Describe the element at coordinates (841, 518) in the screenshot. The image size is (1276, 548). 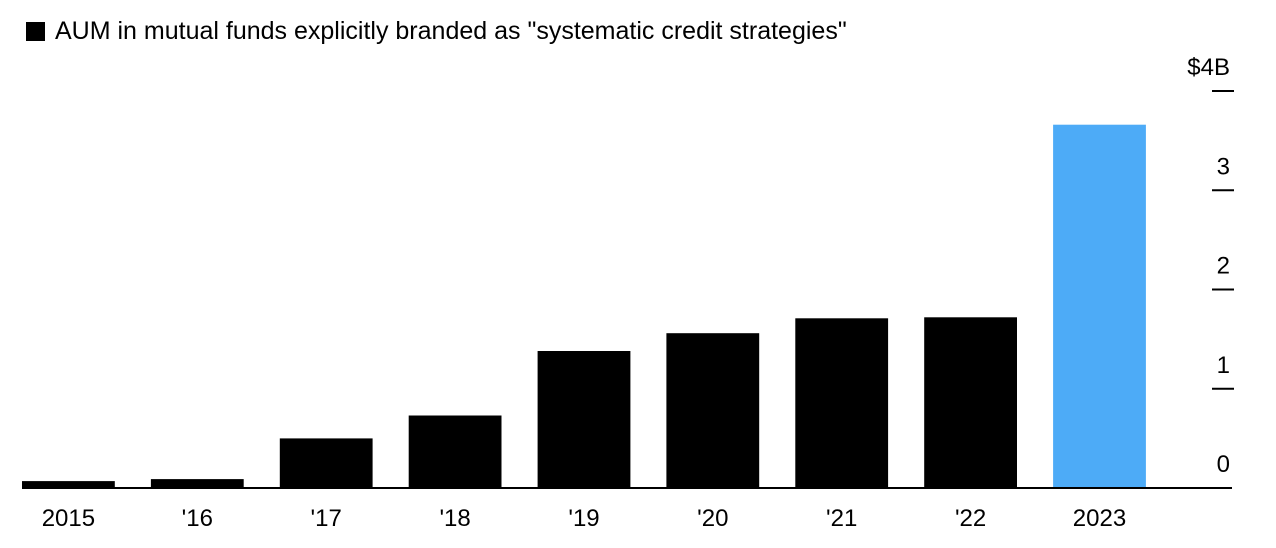
I see `x-tick-label-6: '21` at that location.